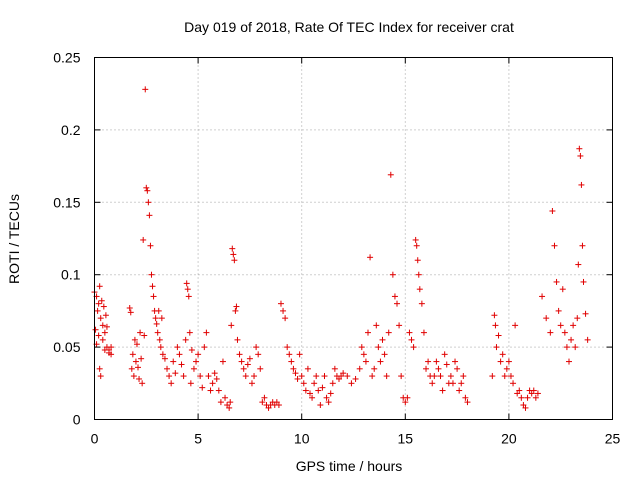 This screenshot has width=640, height=480. Describe the element at coordinates (71, 275) in the screenshot. I see `y-tick-label: 0.1` at that location.